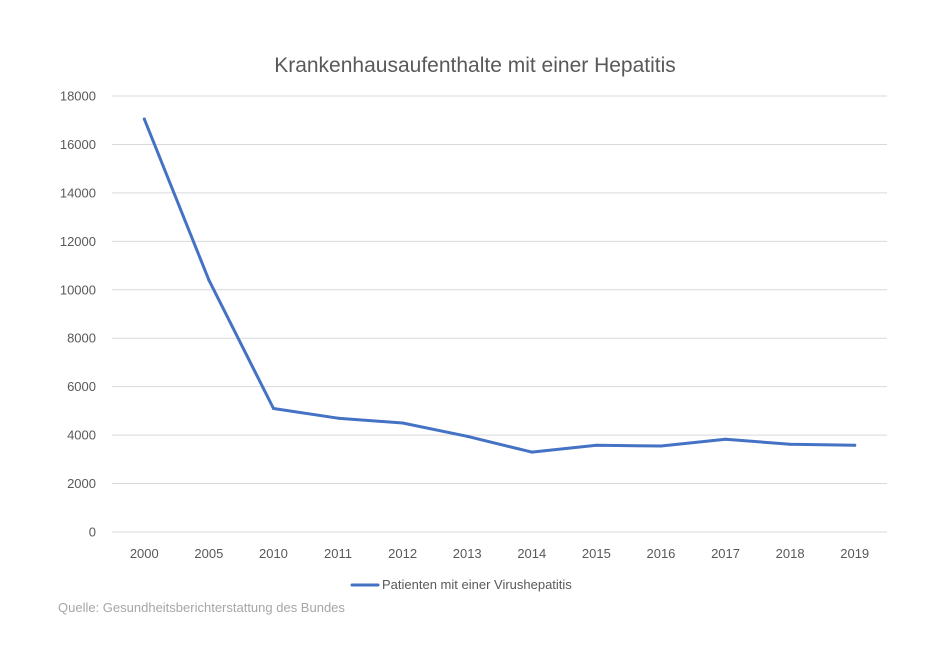 This screenshot has height=668, width=940. Describe the element at coordinates (81, 483) in the screenshot. I see `y-tick-label: 2000` at that location.